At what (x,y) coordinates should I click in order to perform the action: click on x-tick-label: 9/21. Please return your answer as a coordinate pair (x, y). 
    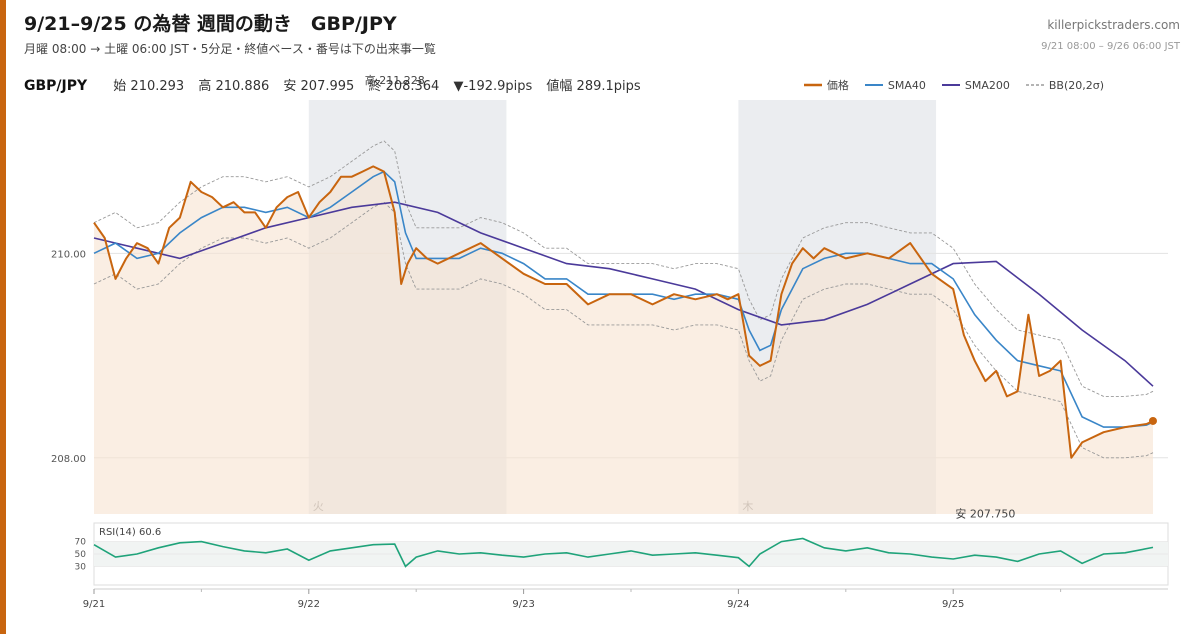
    Looking at the image, I should click on (94, 604).